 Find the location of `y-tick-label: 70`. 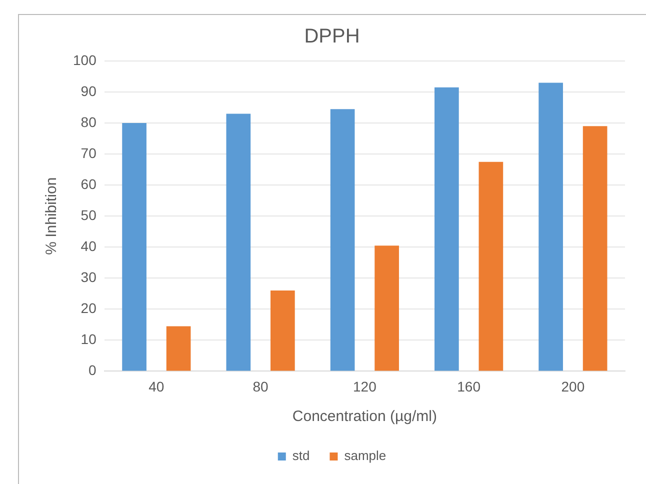

y-tick-label: 70 is located at coordinates (88, 152).